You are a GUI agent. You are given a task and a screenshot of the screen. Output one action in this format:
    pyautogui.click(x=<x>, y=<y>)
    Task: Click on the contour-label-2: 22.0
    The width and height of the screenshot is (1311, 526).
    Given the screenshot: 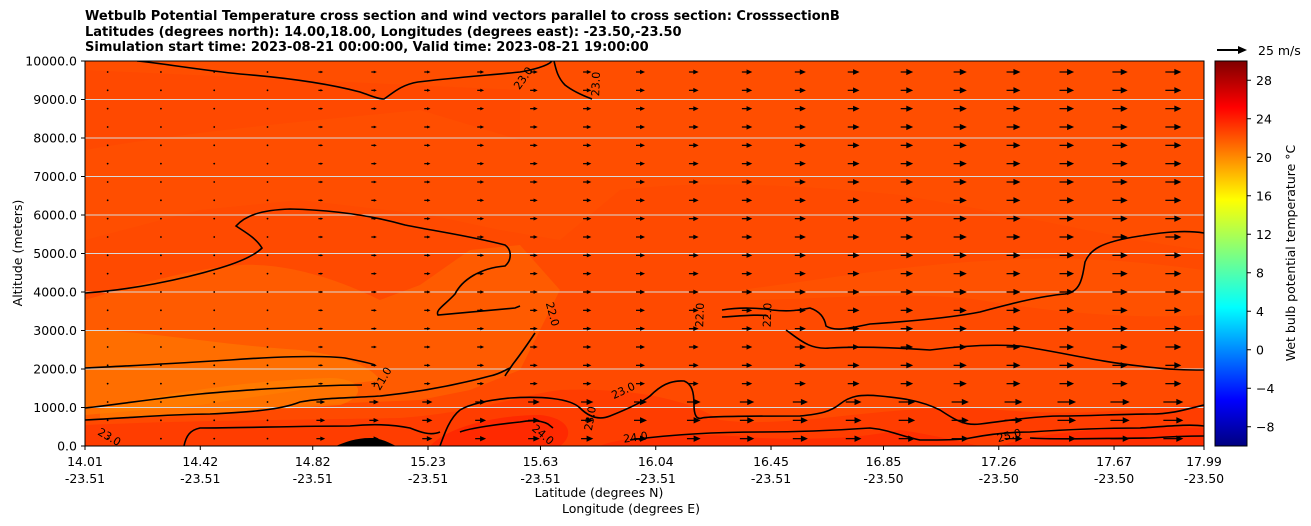 What is the action you would take?
    pyautogui.click(x=552, y=314)
    